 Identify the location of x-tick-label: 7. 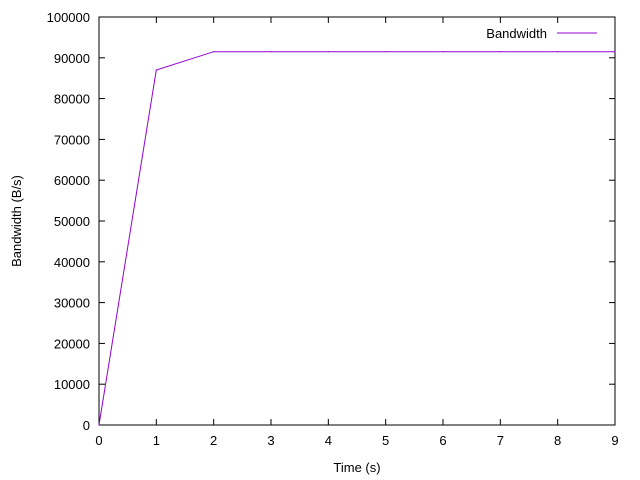
(500, 440).